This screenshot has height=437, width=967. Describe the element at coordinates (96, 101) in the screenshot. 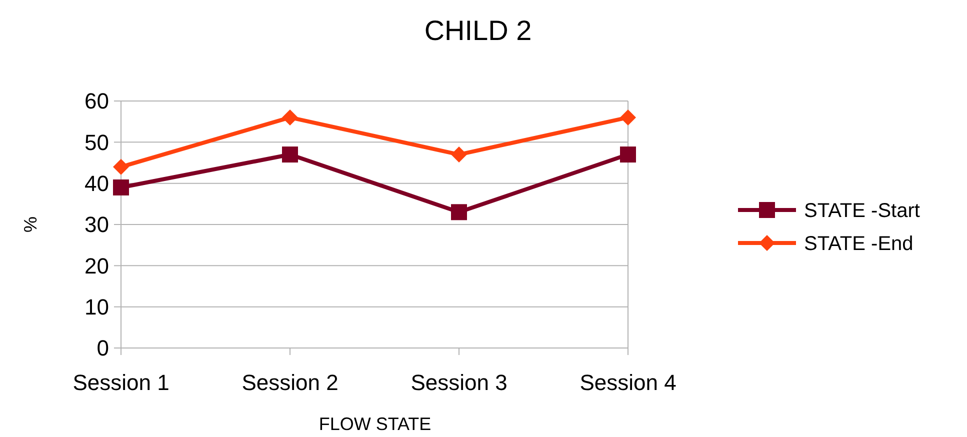

I see `y-tick-label: 60` at that location.